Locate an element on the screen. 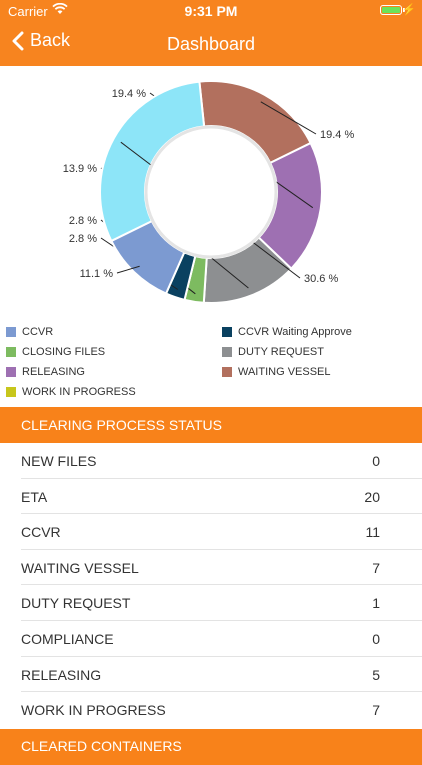 The height and width of the screenshot is (765, 422). row-value: 11 is located at coordinates (372, 532).